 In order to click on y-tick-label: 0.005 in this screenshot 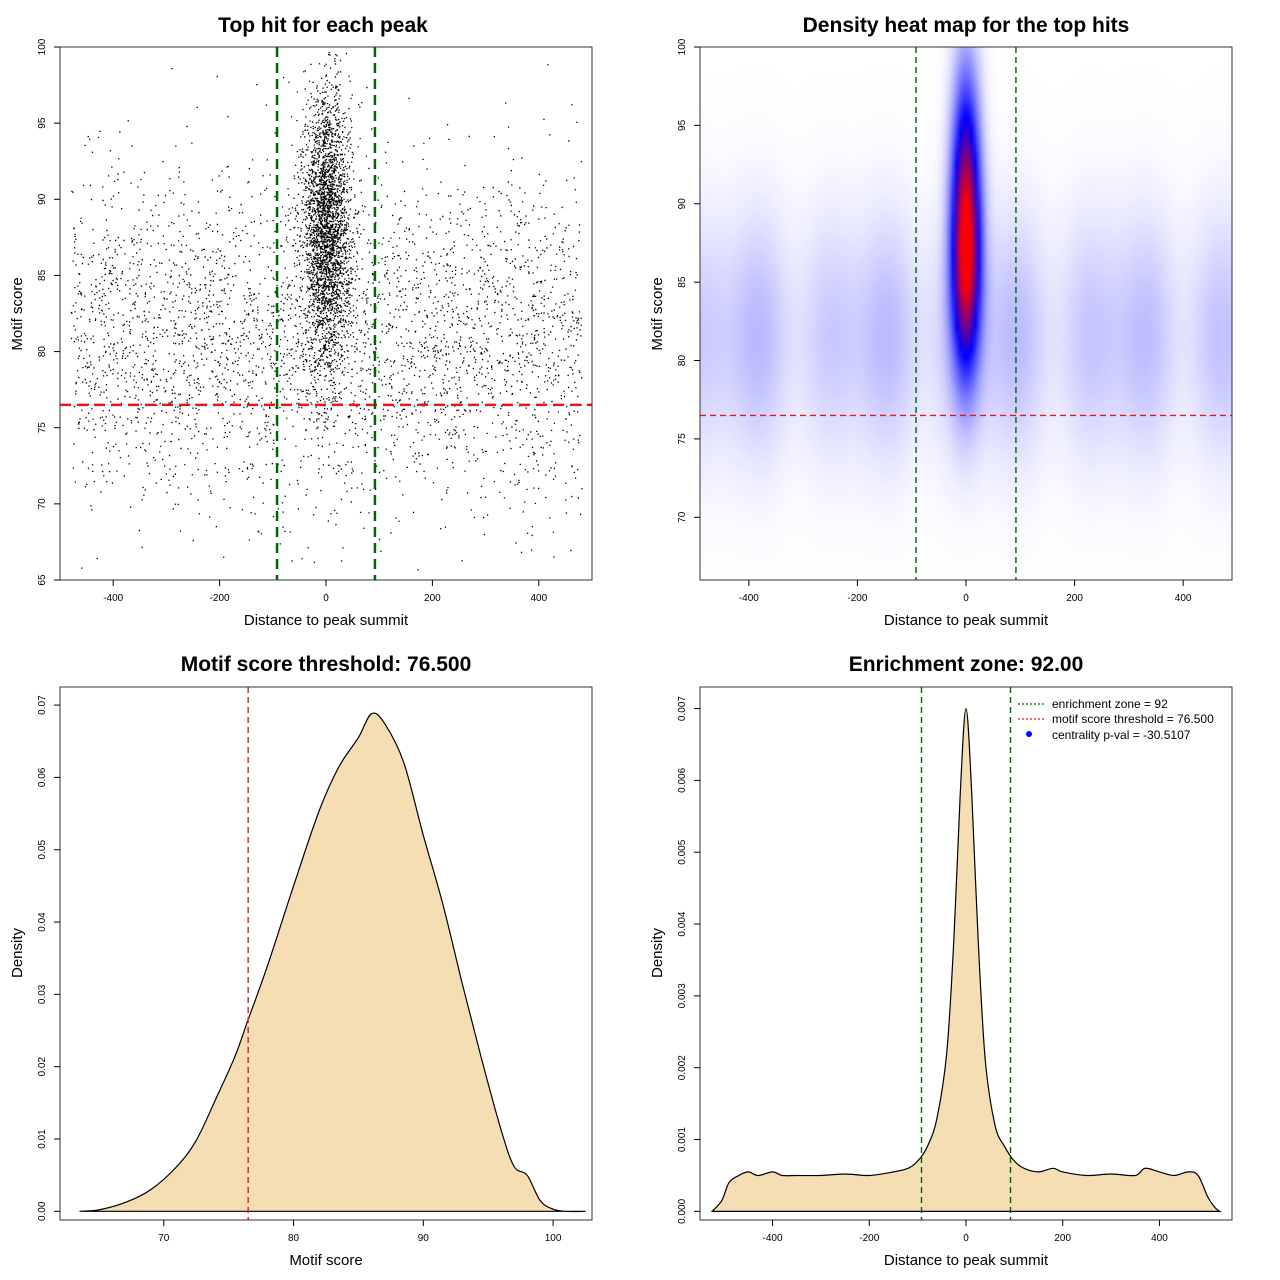, I will do `click(682, 851)`.